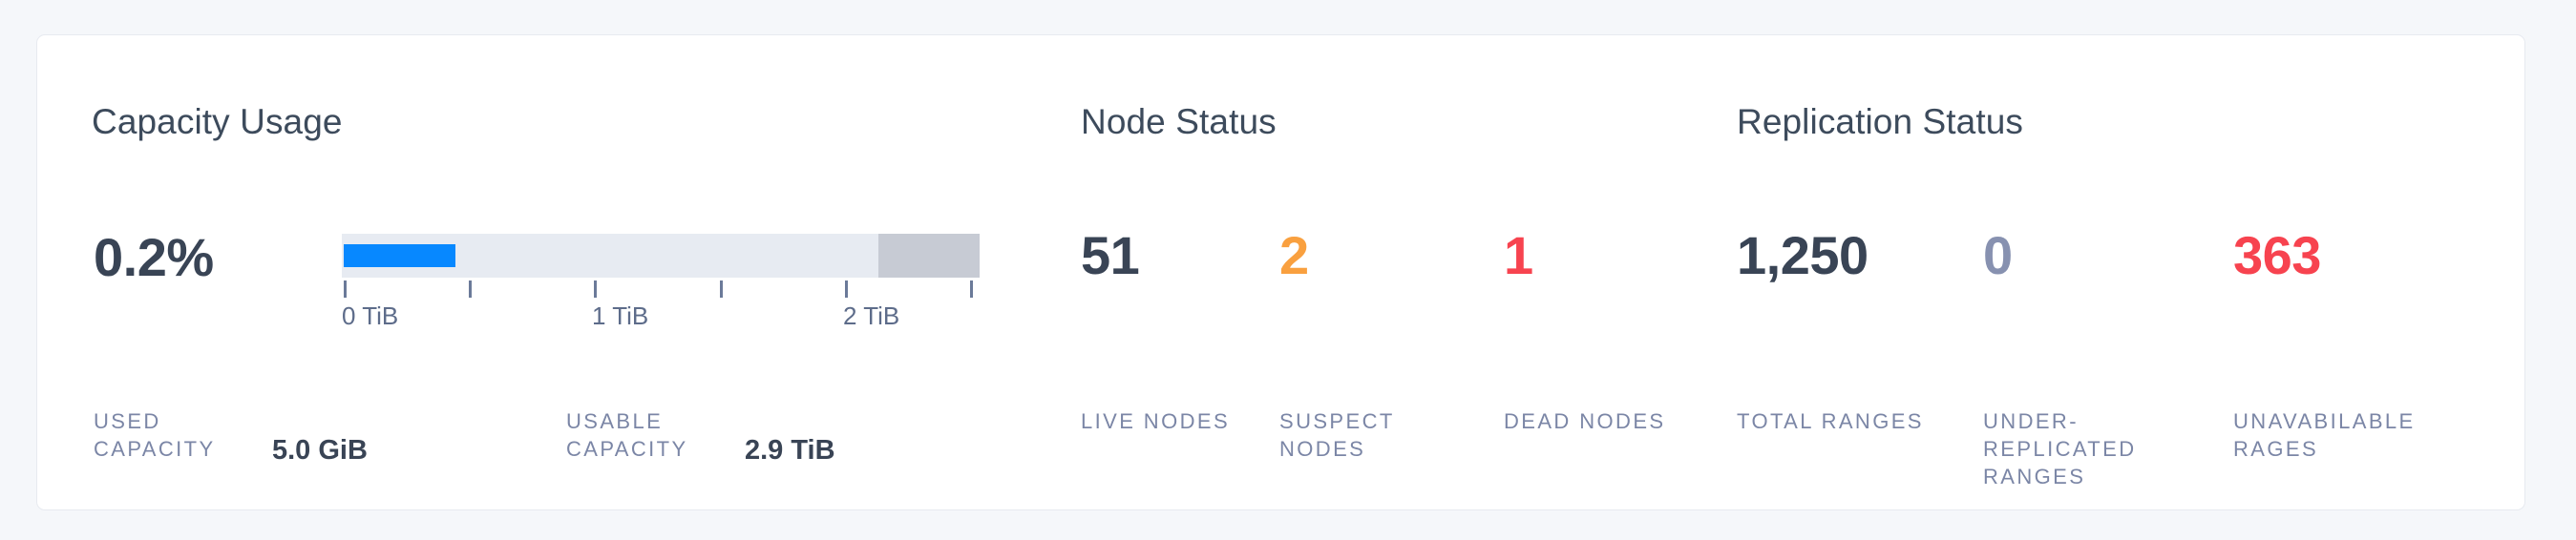 The height and width of the screenshot is (540, 2576). Describe the element at coordinates (790, 450) in the screenshot. I see `usable-capacity-value: 2.9 TiB` at that location.